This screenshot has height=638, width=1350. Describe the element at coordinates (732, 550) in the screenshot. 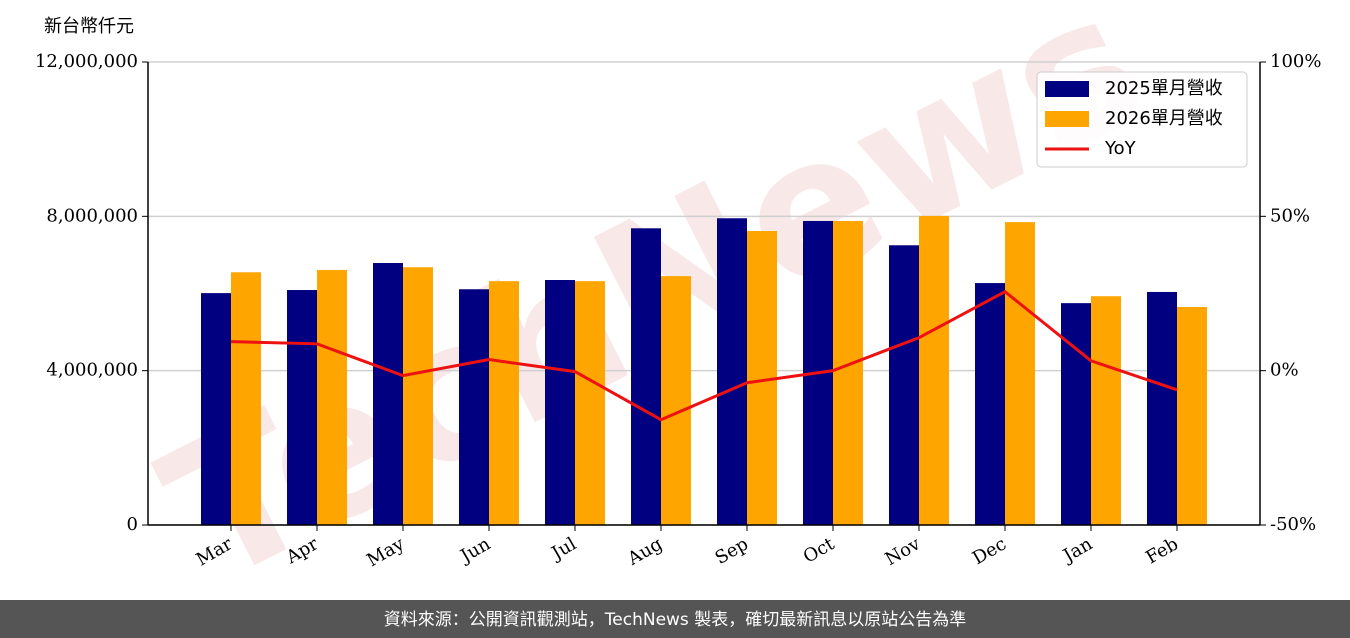

I see `x-tick-label: Sep` at that location.